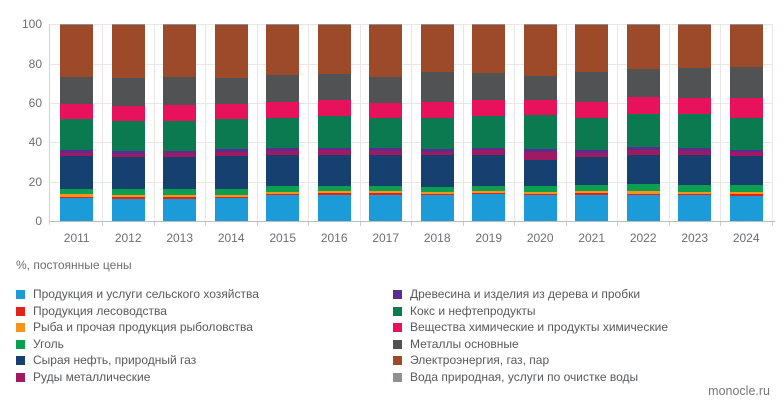  Describe the element at coordinates (35, 142) in the screenshot. I see `y-axis-label: 40` at that location.